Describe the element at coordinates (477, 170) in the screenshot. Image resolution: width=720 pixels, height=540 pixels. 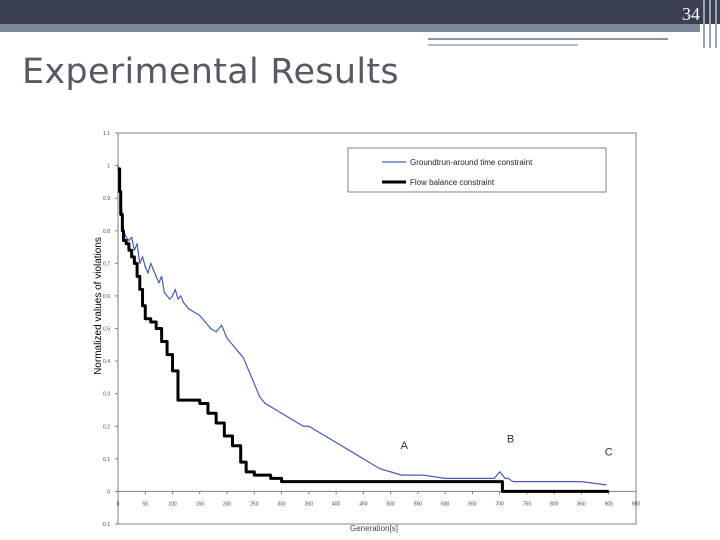
I see `legend-box` at that location.